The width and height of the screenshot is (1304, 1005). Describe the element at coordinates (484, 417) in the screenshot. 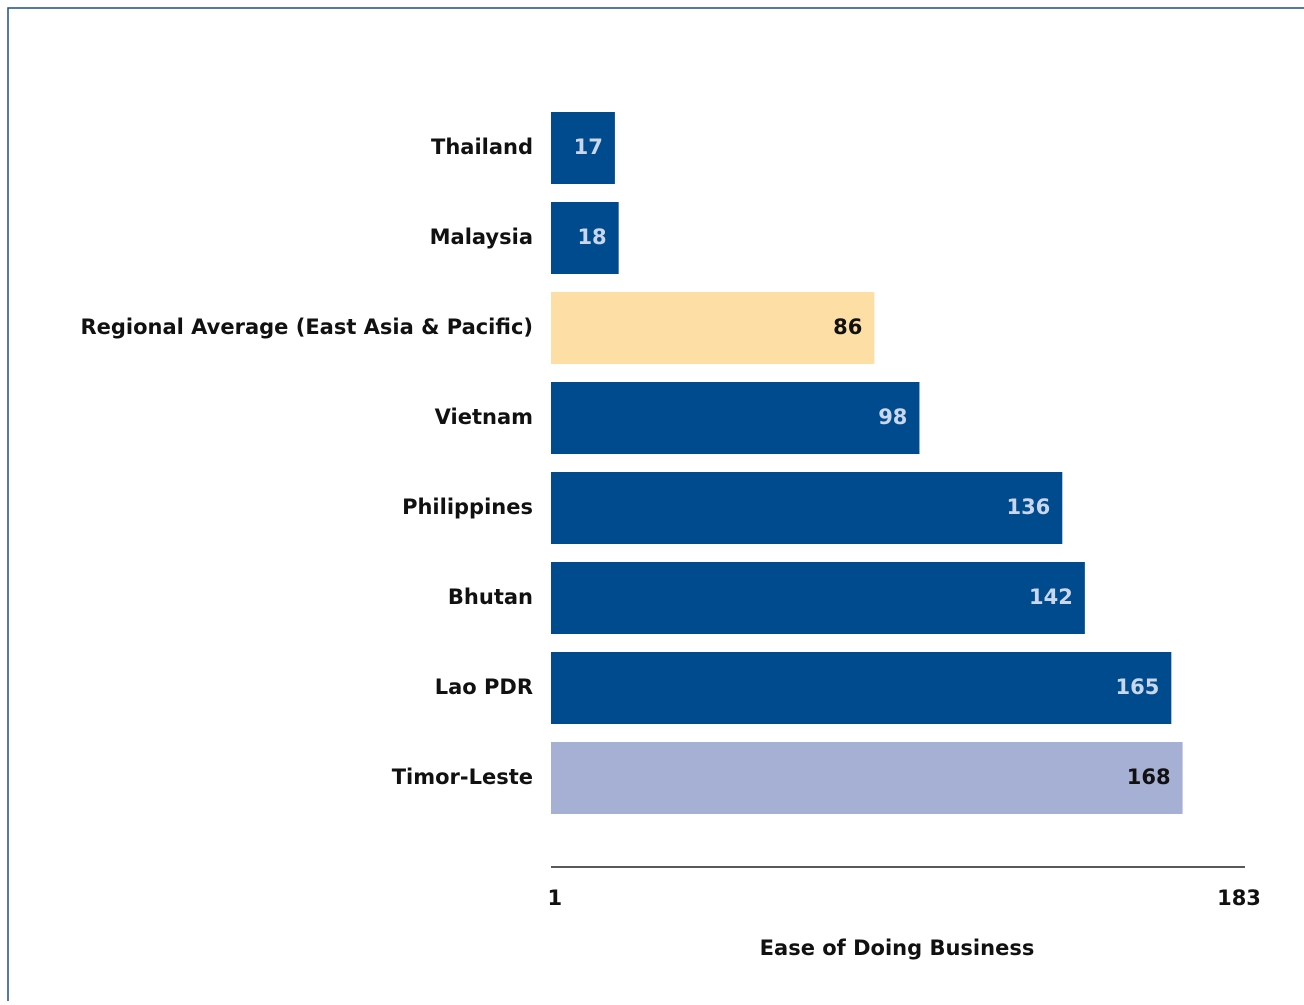

I see `y-tick-label: Vietnam` at that location.